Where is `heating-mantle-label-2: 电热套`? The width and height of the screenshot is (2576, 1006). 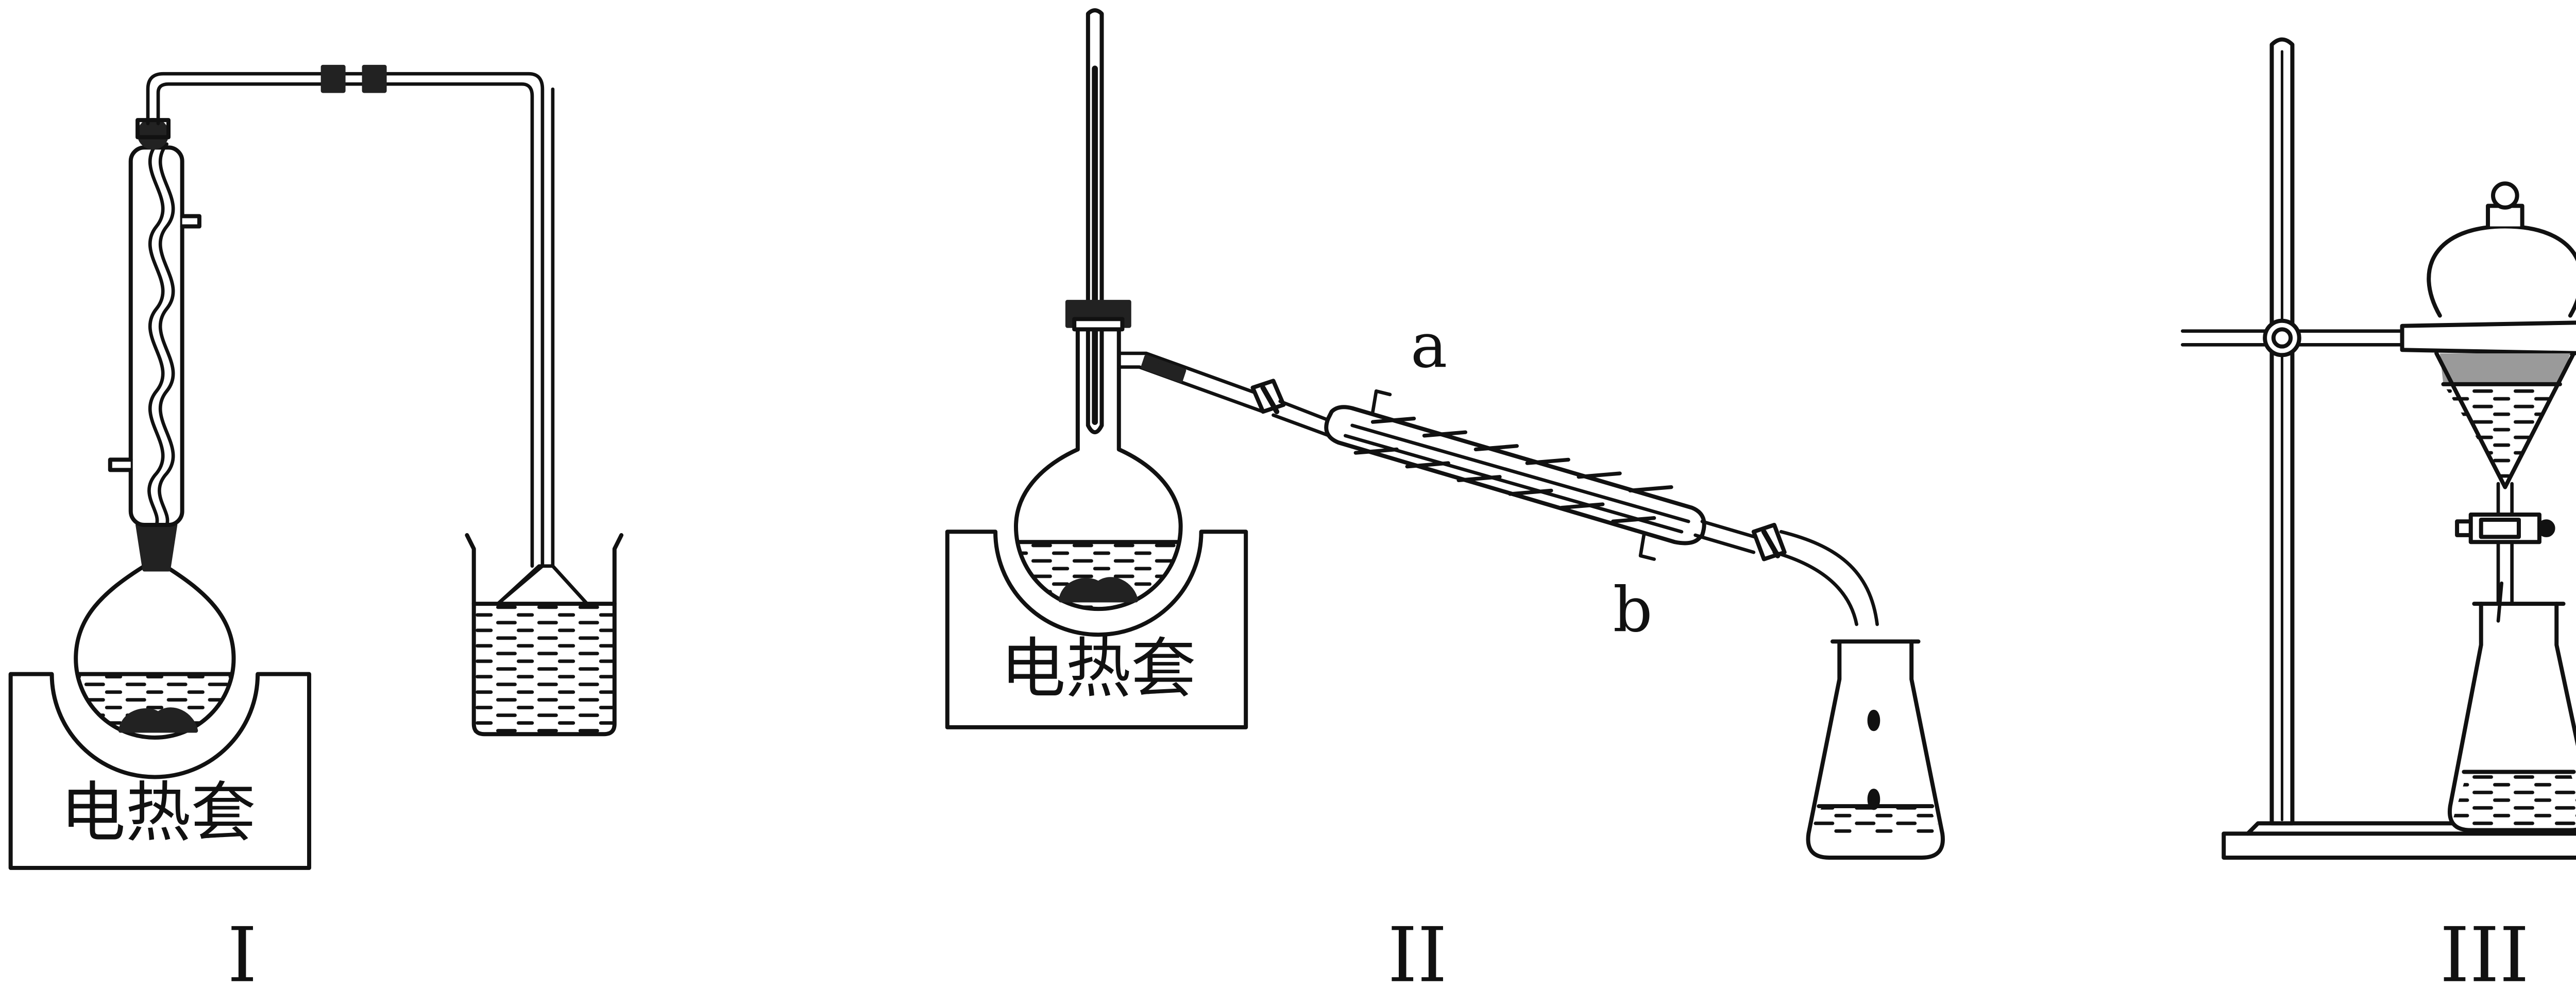
heating-mantle-label-2: 电热套 is located at coordinates (1098, 669).